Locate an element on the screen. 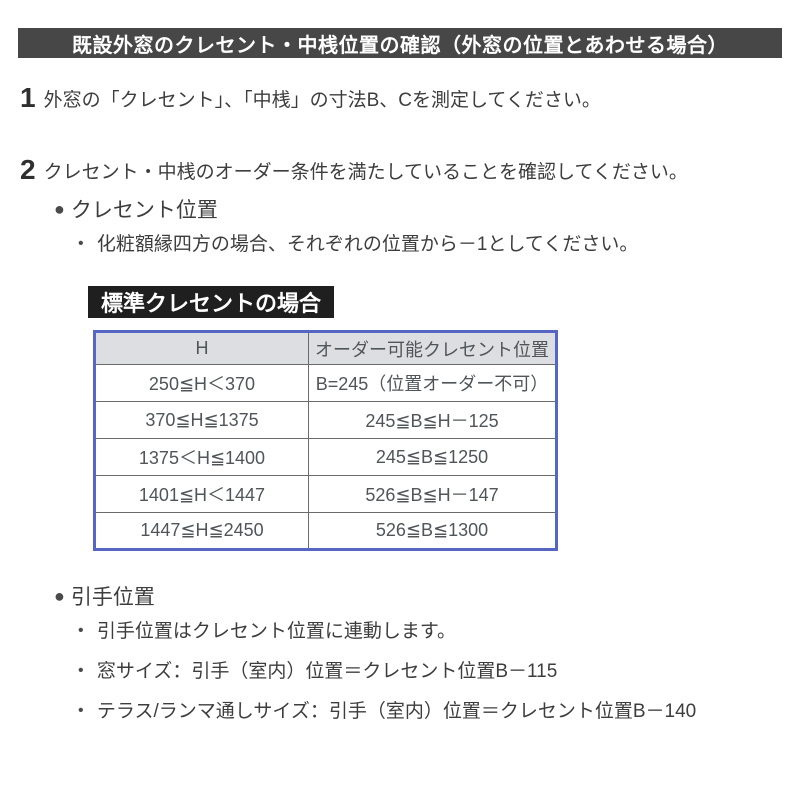 The height and width of the screenshot is (800, 800). table-row: 1401≦H＜1447 526≦B≦H－147 is located at coordinates (325, 494).